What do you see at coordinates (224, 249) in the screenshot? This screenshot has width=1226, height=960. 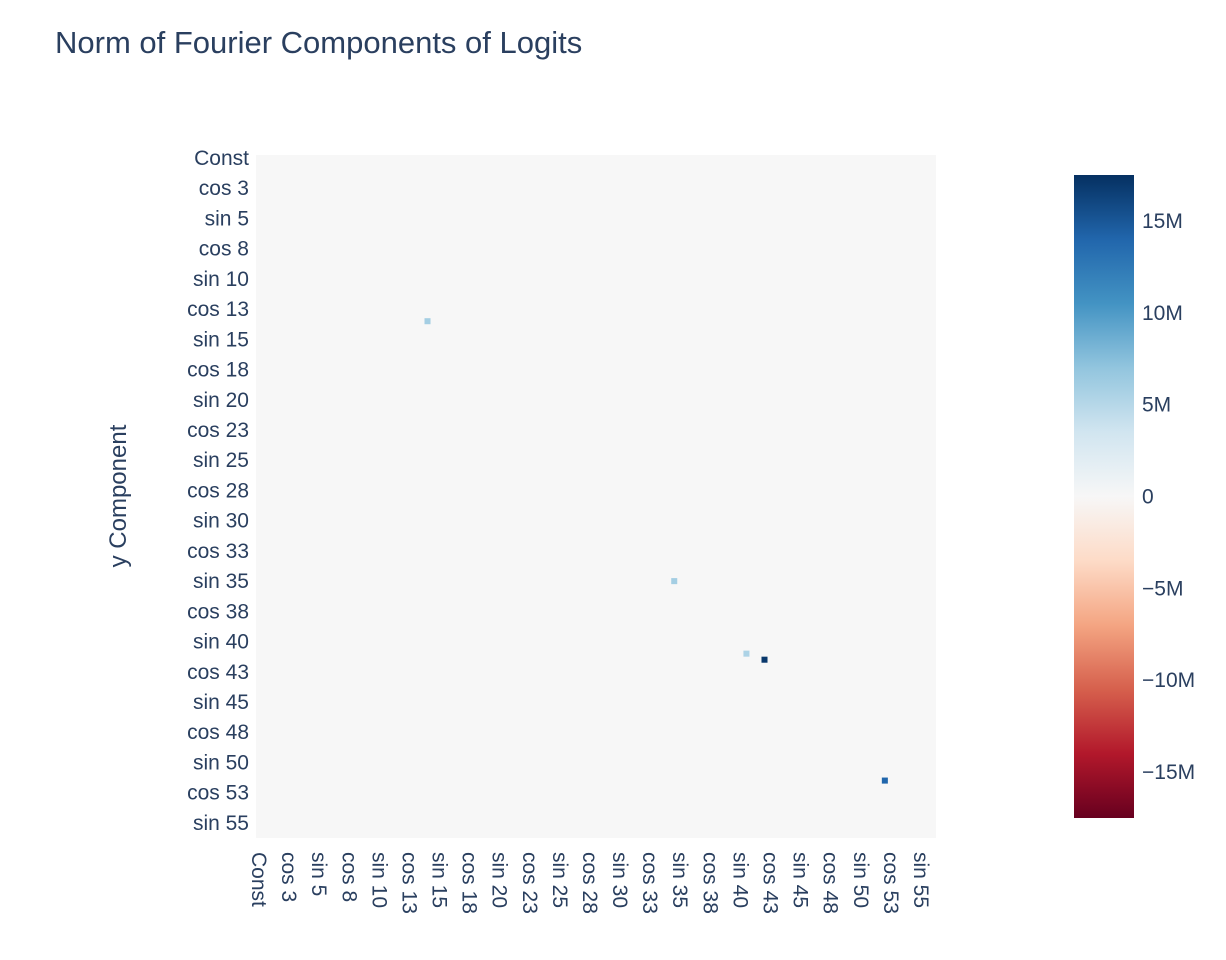 I see `y-tick-label: cos 8` at bounding box center [224, 249].